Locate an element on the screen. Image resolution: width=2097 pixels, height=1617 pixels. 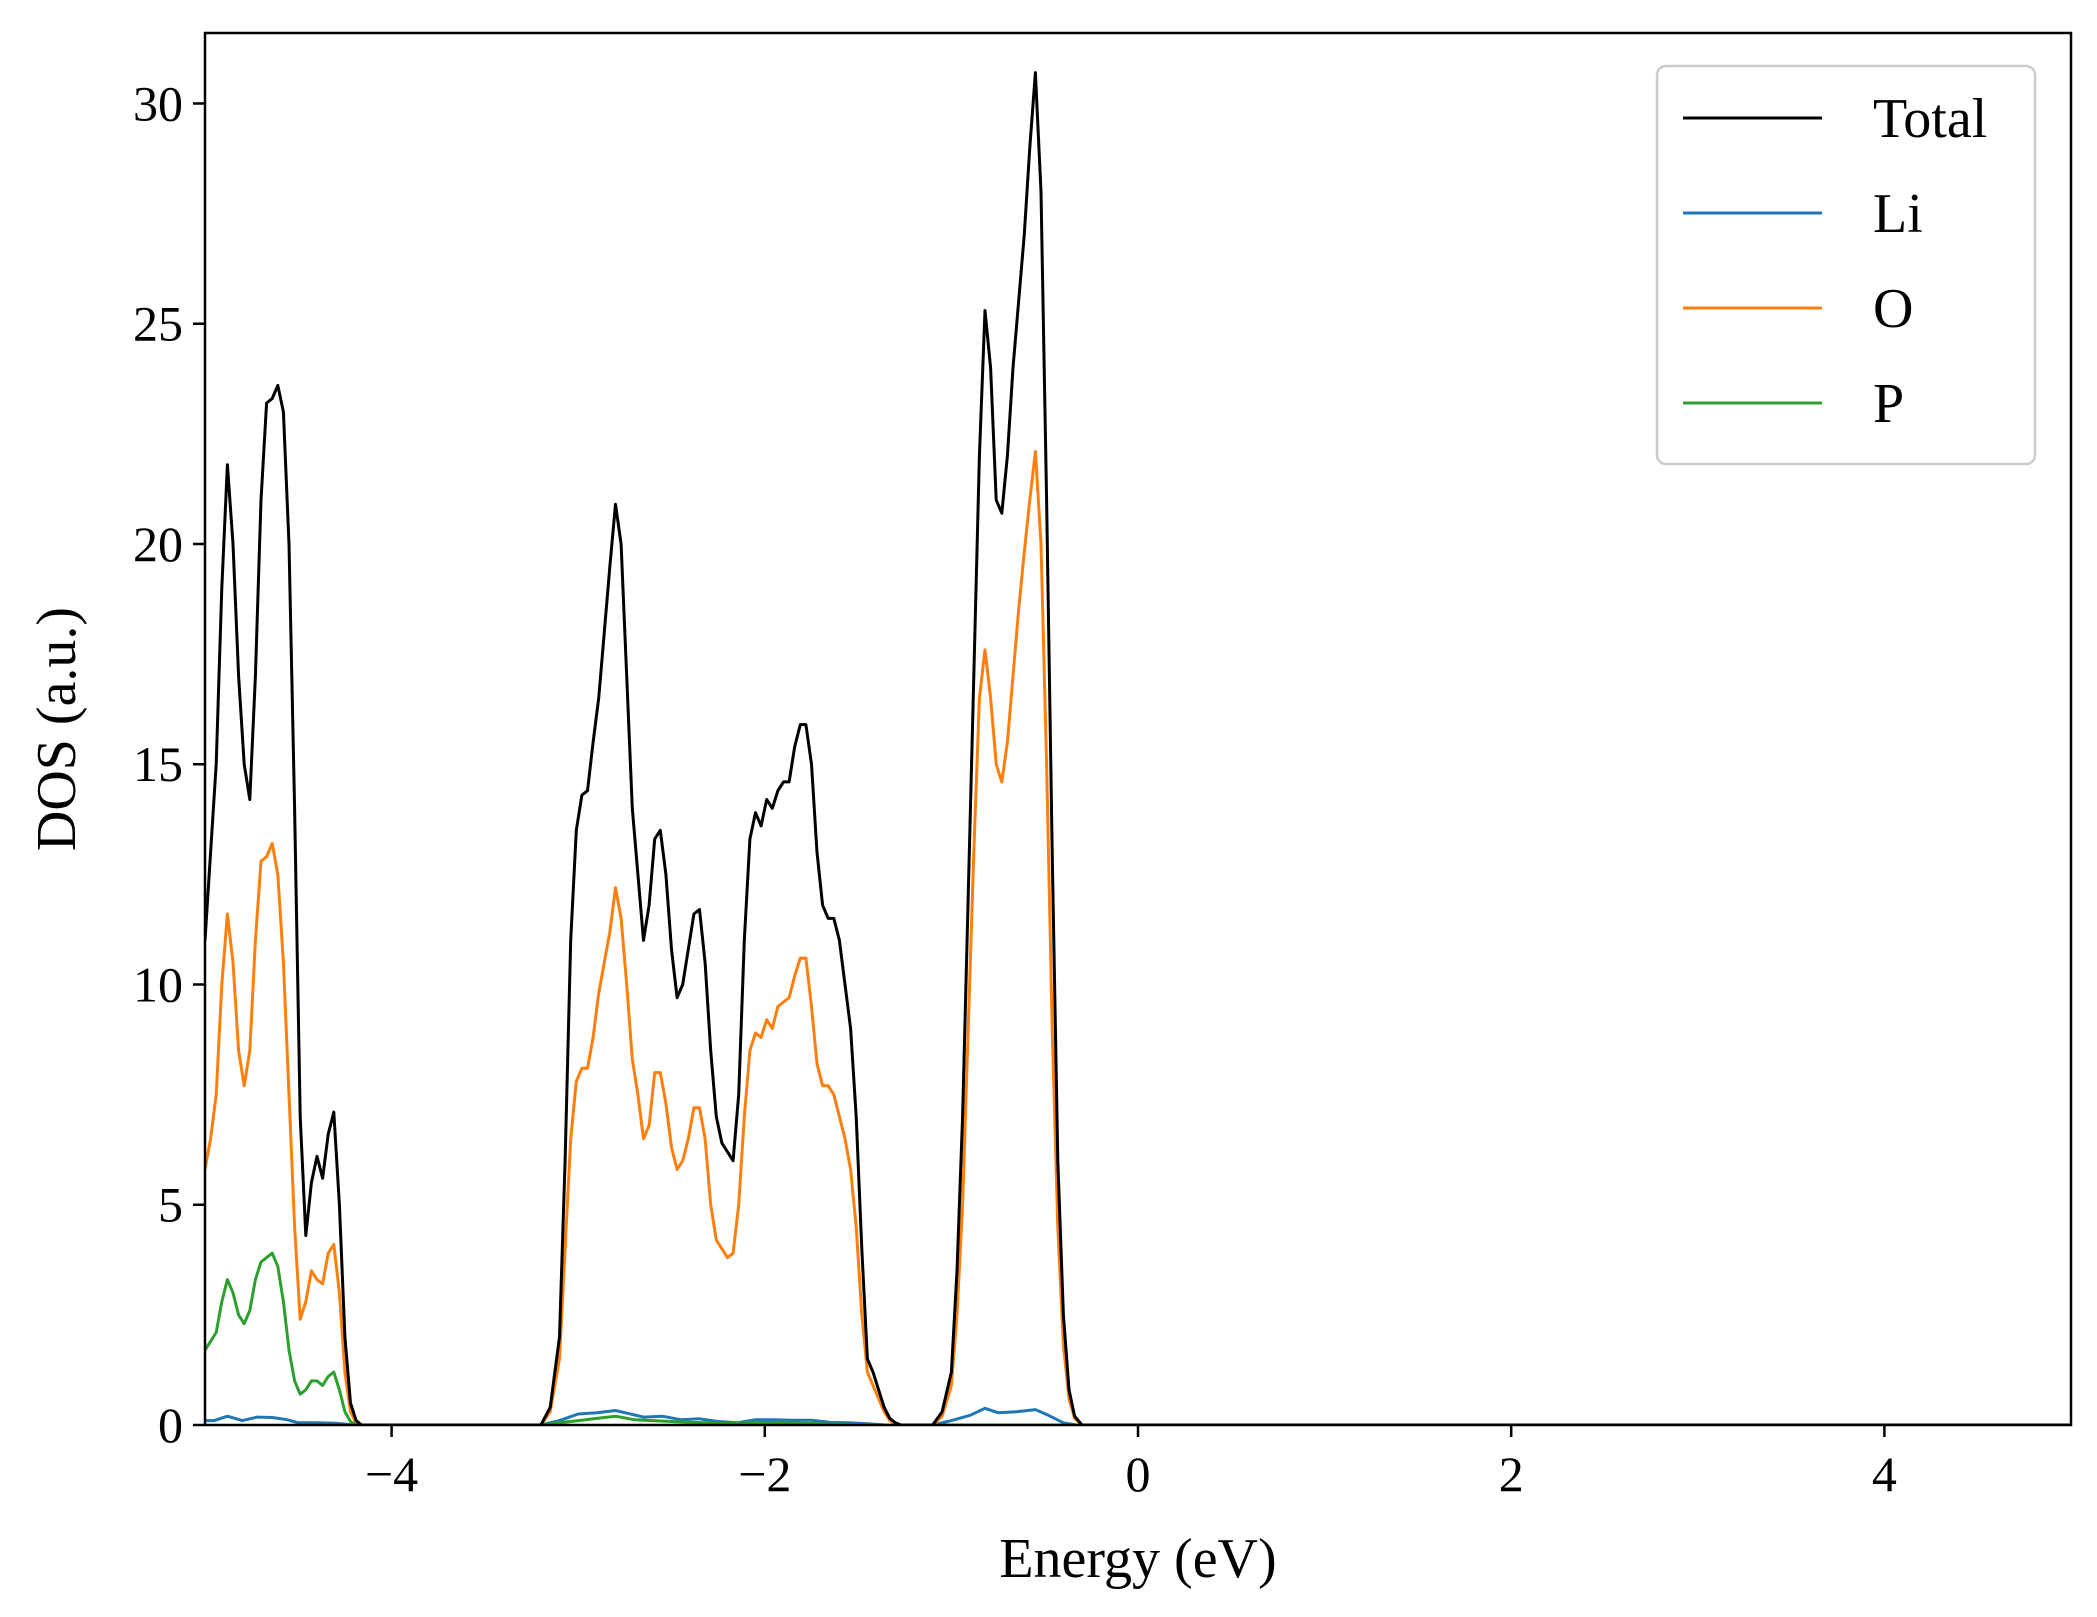
x-tick-label: 4 is located at coordinates (1884, 1474).